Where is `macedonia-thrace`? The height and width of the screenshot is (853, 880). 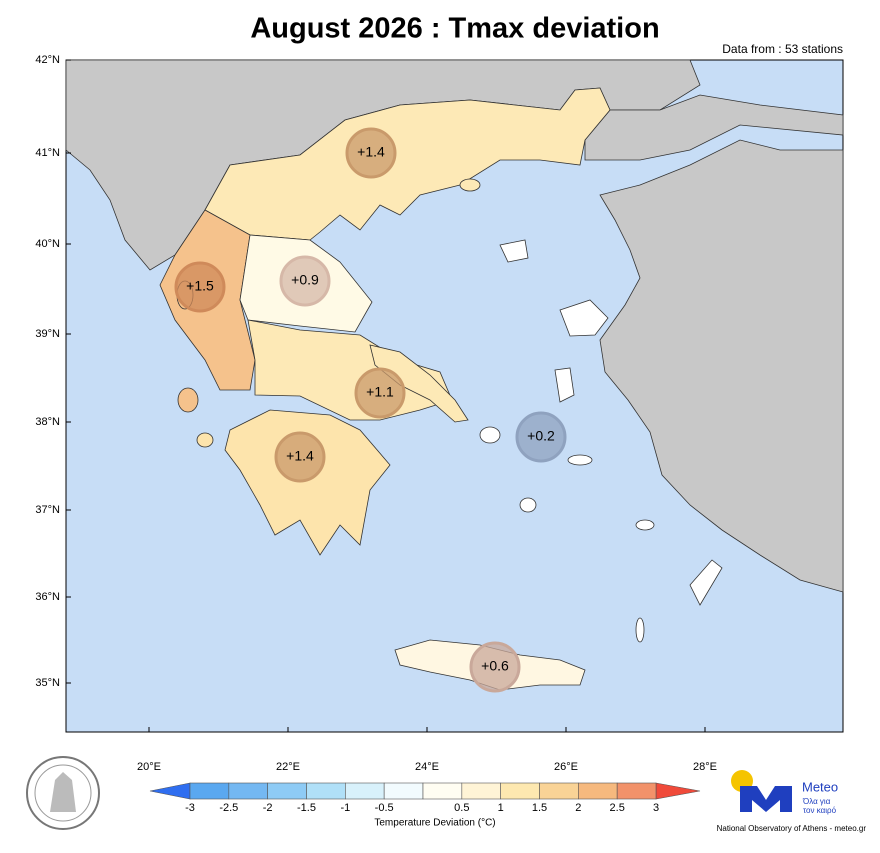 macedonia-thrace is located at coordinates (407, 164).